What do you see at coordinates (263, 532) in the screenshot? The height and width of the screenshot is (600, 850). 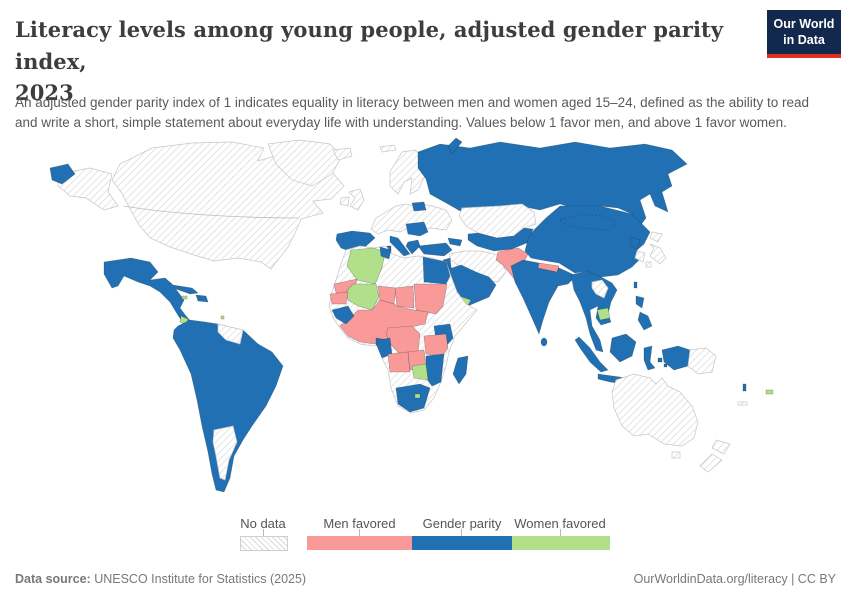 I see `legend-tick-no-data` at bounding box center [263, 532].